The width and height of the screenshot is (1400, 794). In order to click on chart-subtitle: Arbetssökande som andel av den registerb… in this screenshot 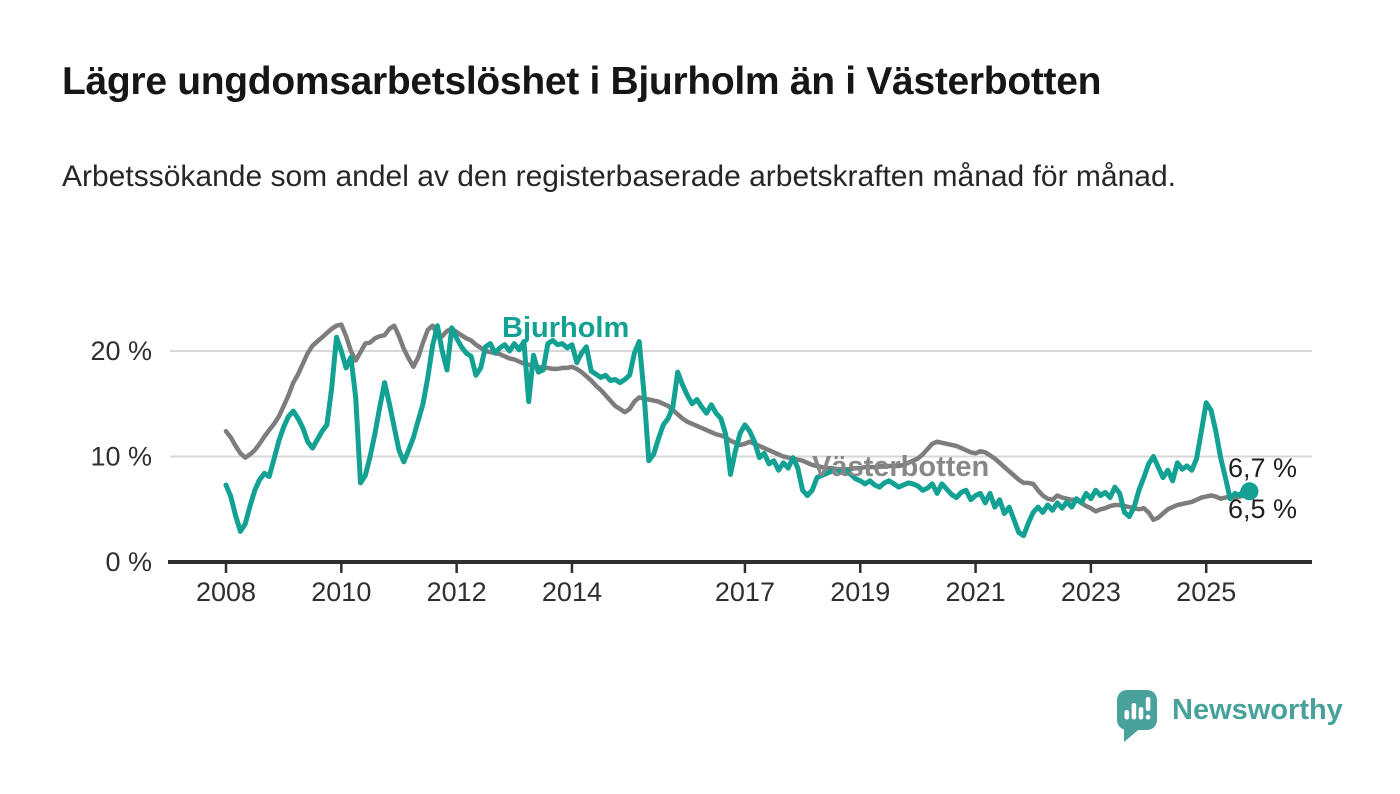, I will do `click(619, 176)`.